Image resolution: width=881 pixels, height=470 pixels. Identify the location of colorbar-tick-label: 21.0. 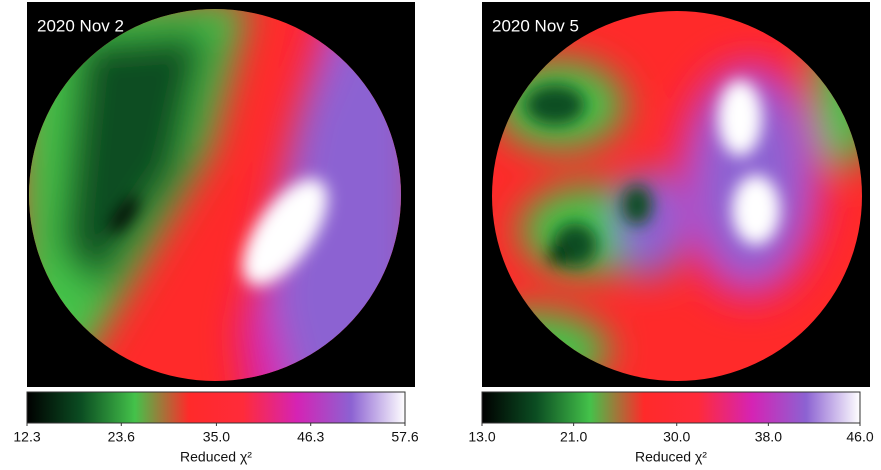
(573, 437).